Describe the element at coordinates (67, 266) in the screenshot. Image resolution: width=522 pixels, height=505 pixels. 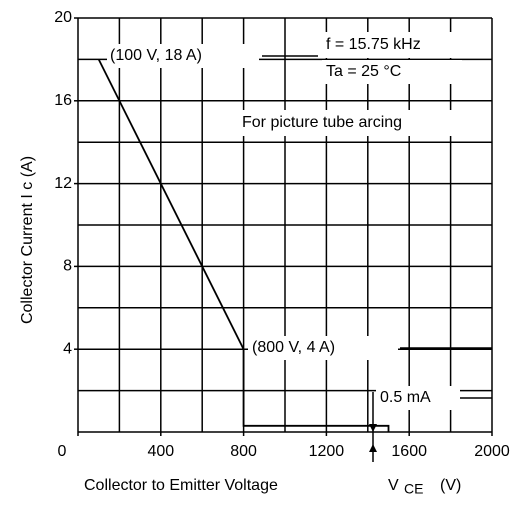
I see `y-tick-label: 8` at that location.